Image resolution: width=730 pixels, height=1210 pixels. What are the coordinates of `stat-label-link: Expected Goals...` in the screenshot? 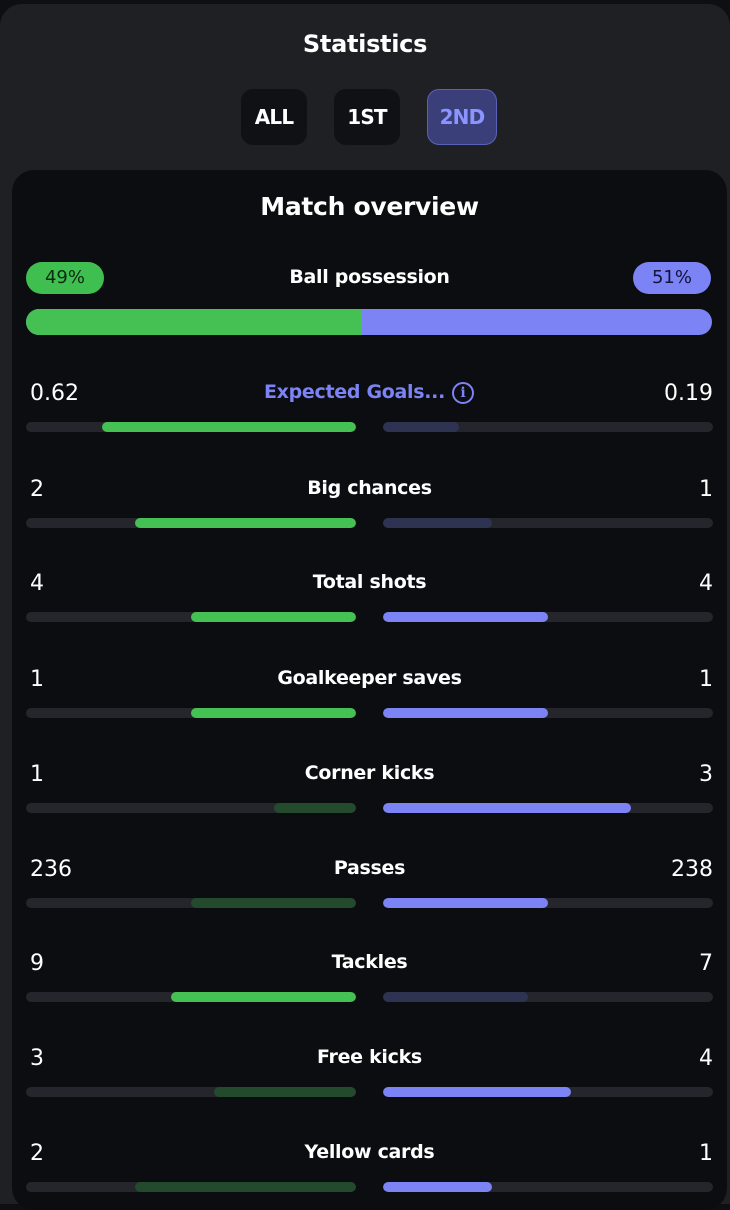 It's located at (354, 392).